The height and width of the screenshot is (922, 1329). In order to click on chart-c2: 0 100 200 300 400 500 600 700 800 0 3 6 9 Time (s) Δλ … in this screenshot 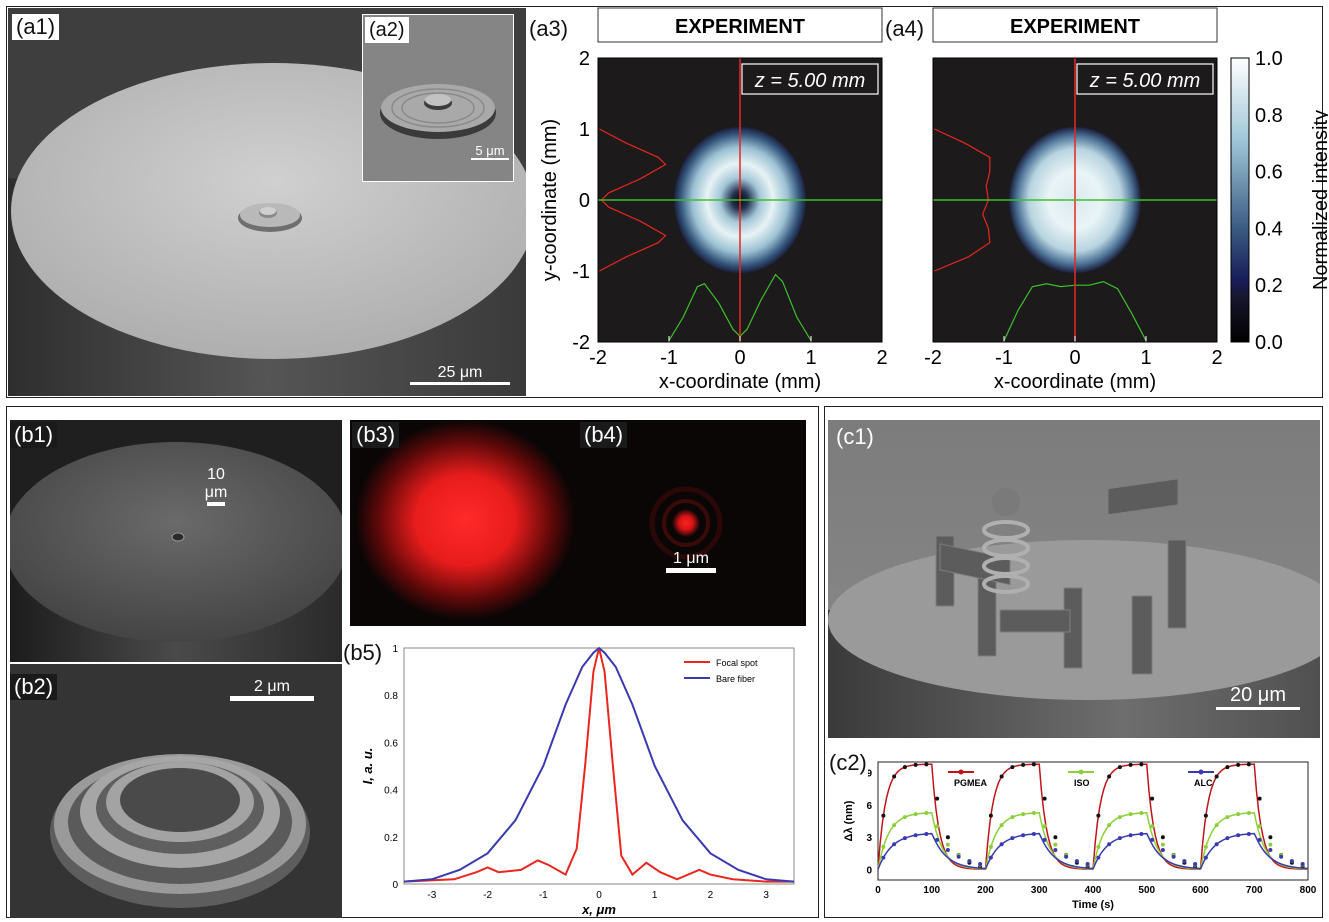, I will do `click(1080, 836)`.